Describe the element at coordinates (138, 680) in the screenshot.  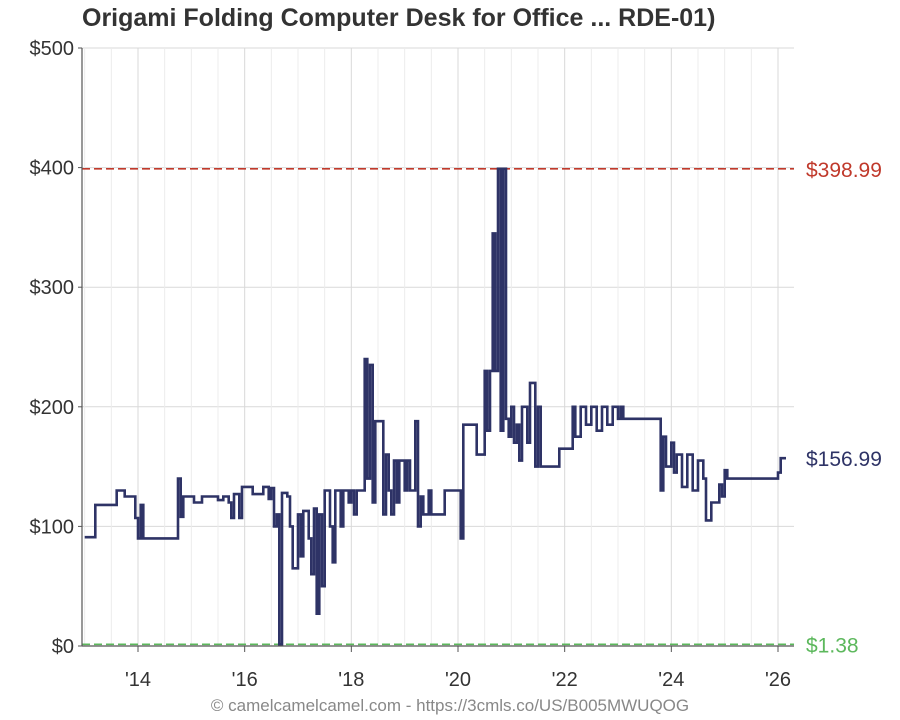
I see `x-tick-label: '14` at that location.